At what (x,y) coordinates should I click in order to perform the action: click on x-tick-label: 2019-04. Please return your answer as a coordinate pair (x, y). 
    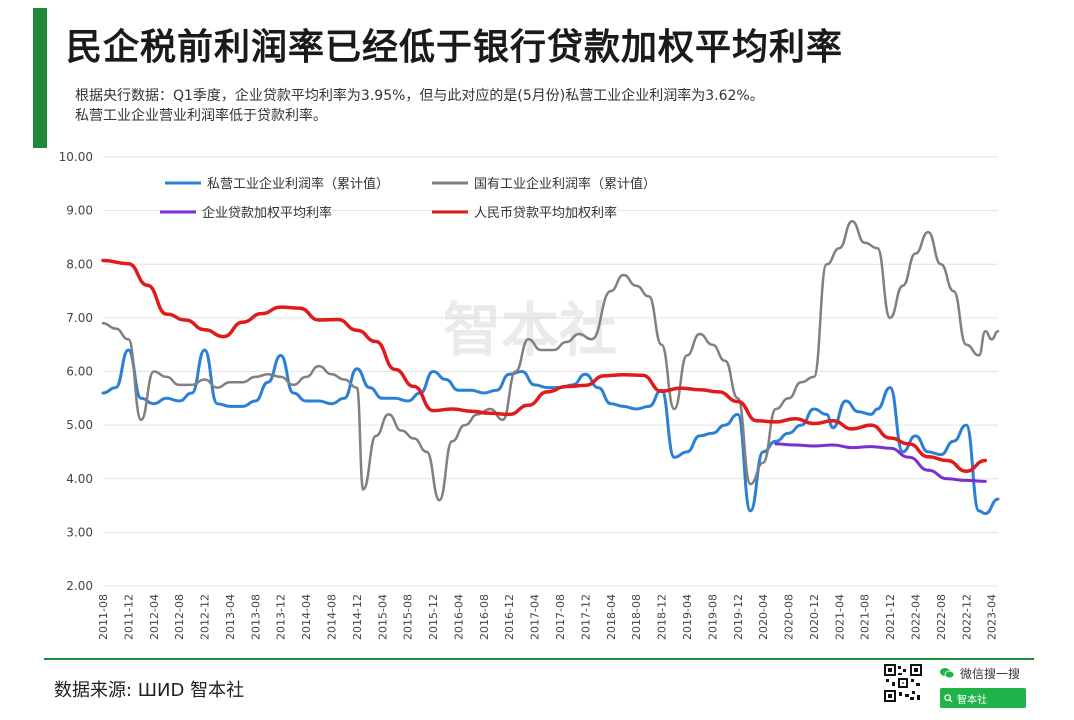
    Looking at the image, I should click on (687, 617).